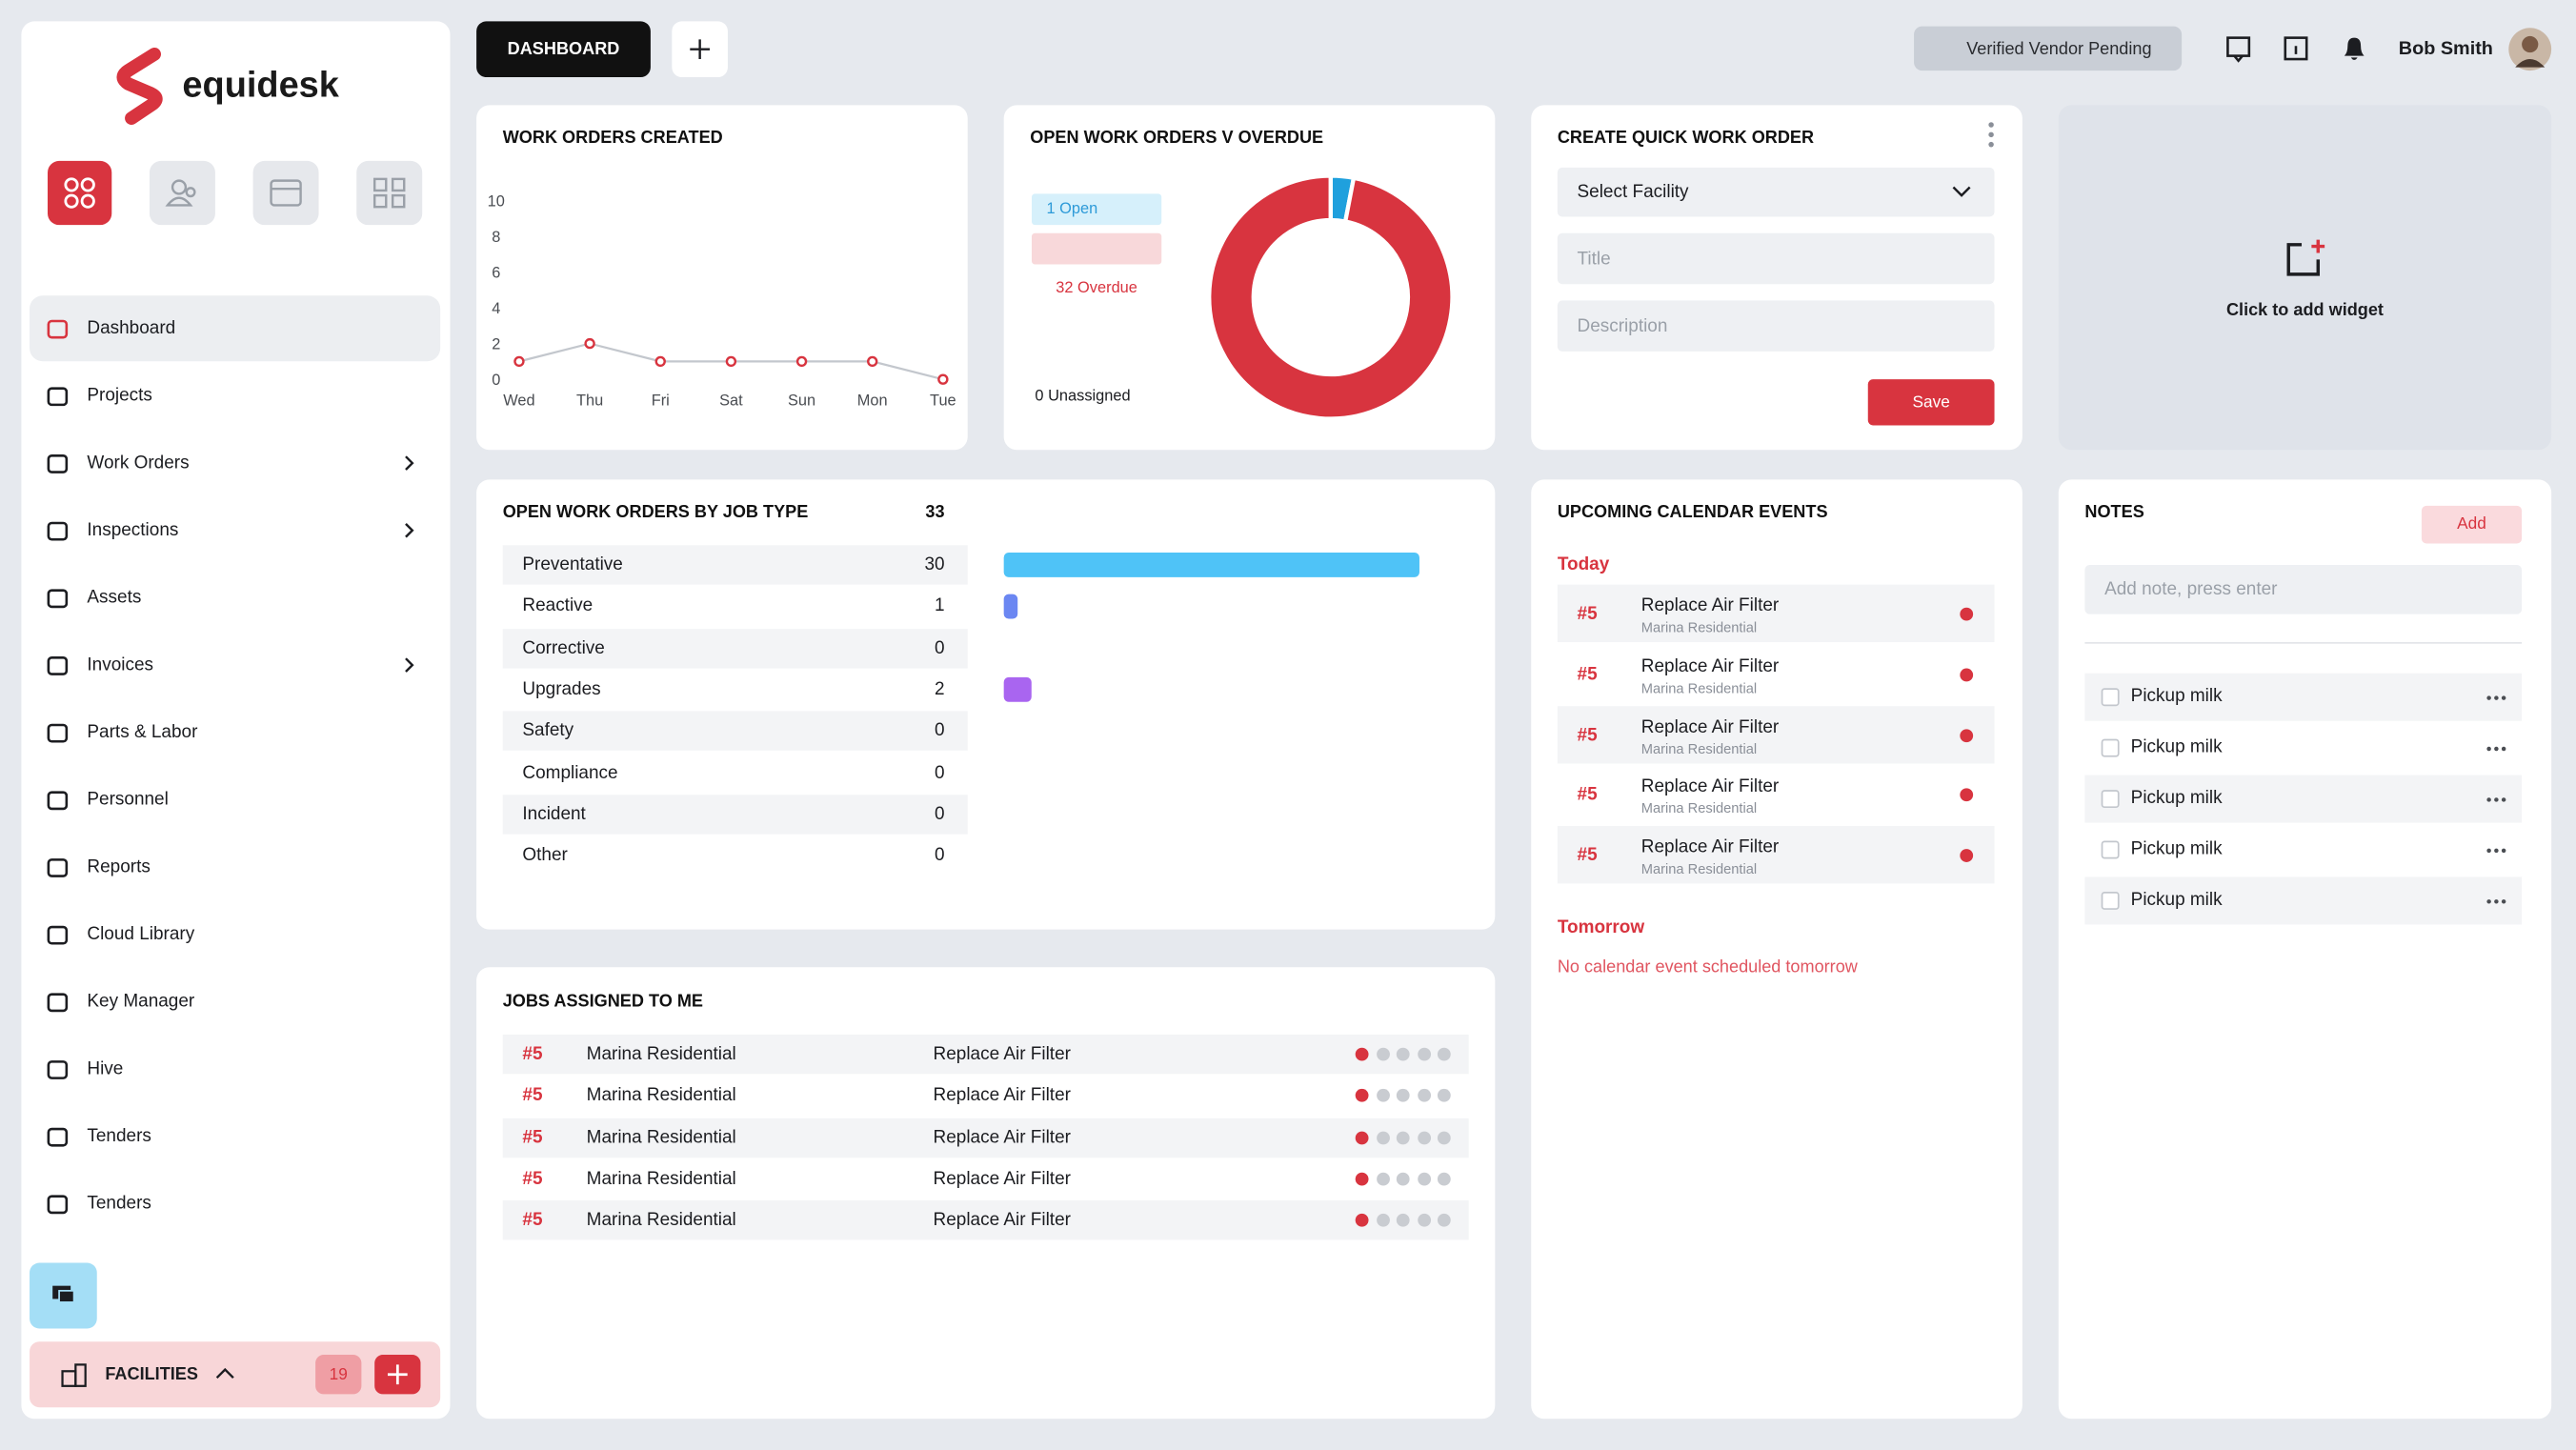 The image size is (2576, 1450). Describe the element at coordinates (1710, 726) in the screenshot. I see `event-title: Replace Air Filter` at that location.